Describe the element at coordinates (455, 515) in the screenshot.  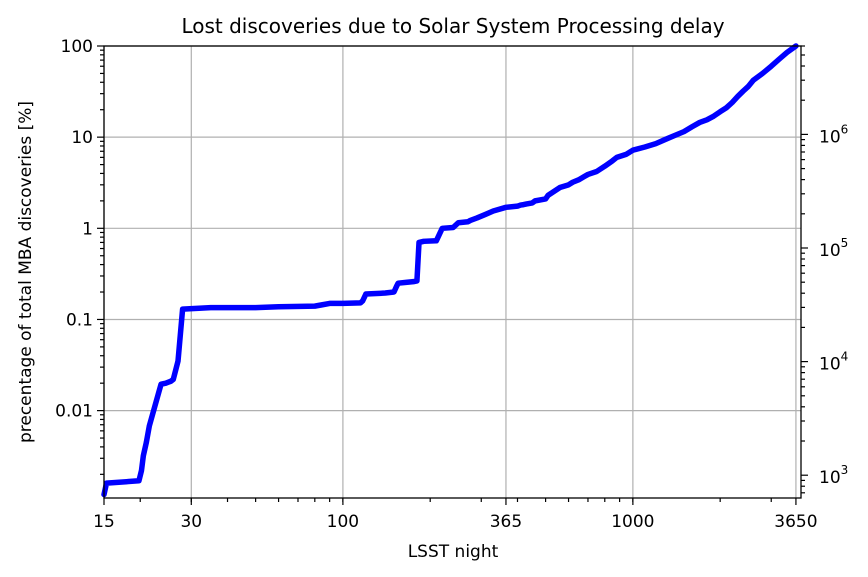
I see `x-axis: 15 30 100 365 1000 3650` at that location.